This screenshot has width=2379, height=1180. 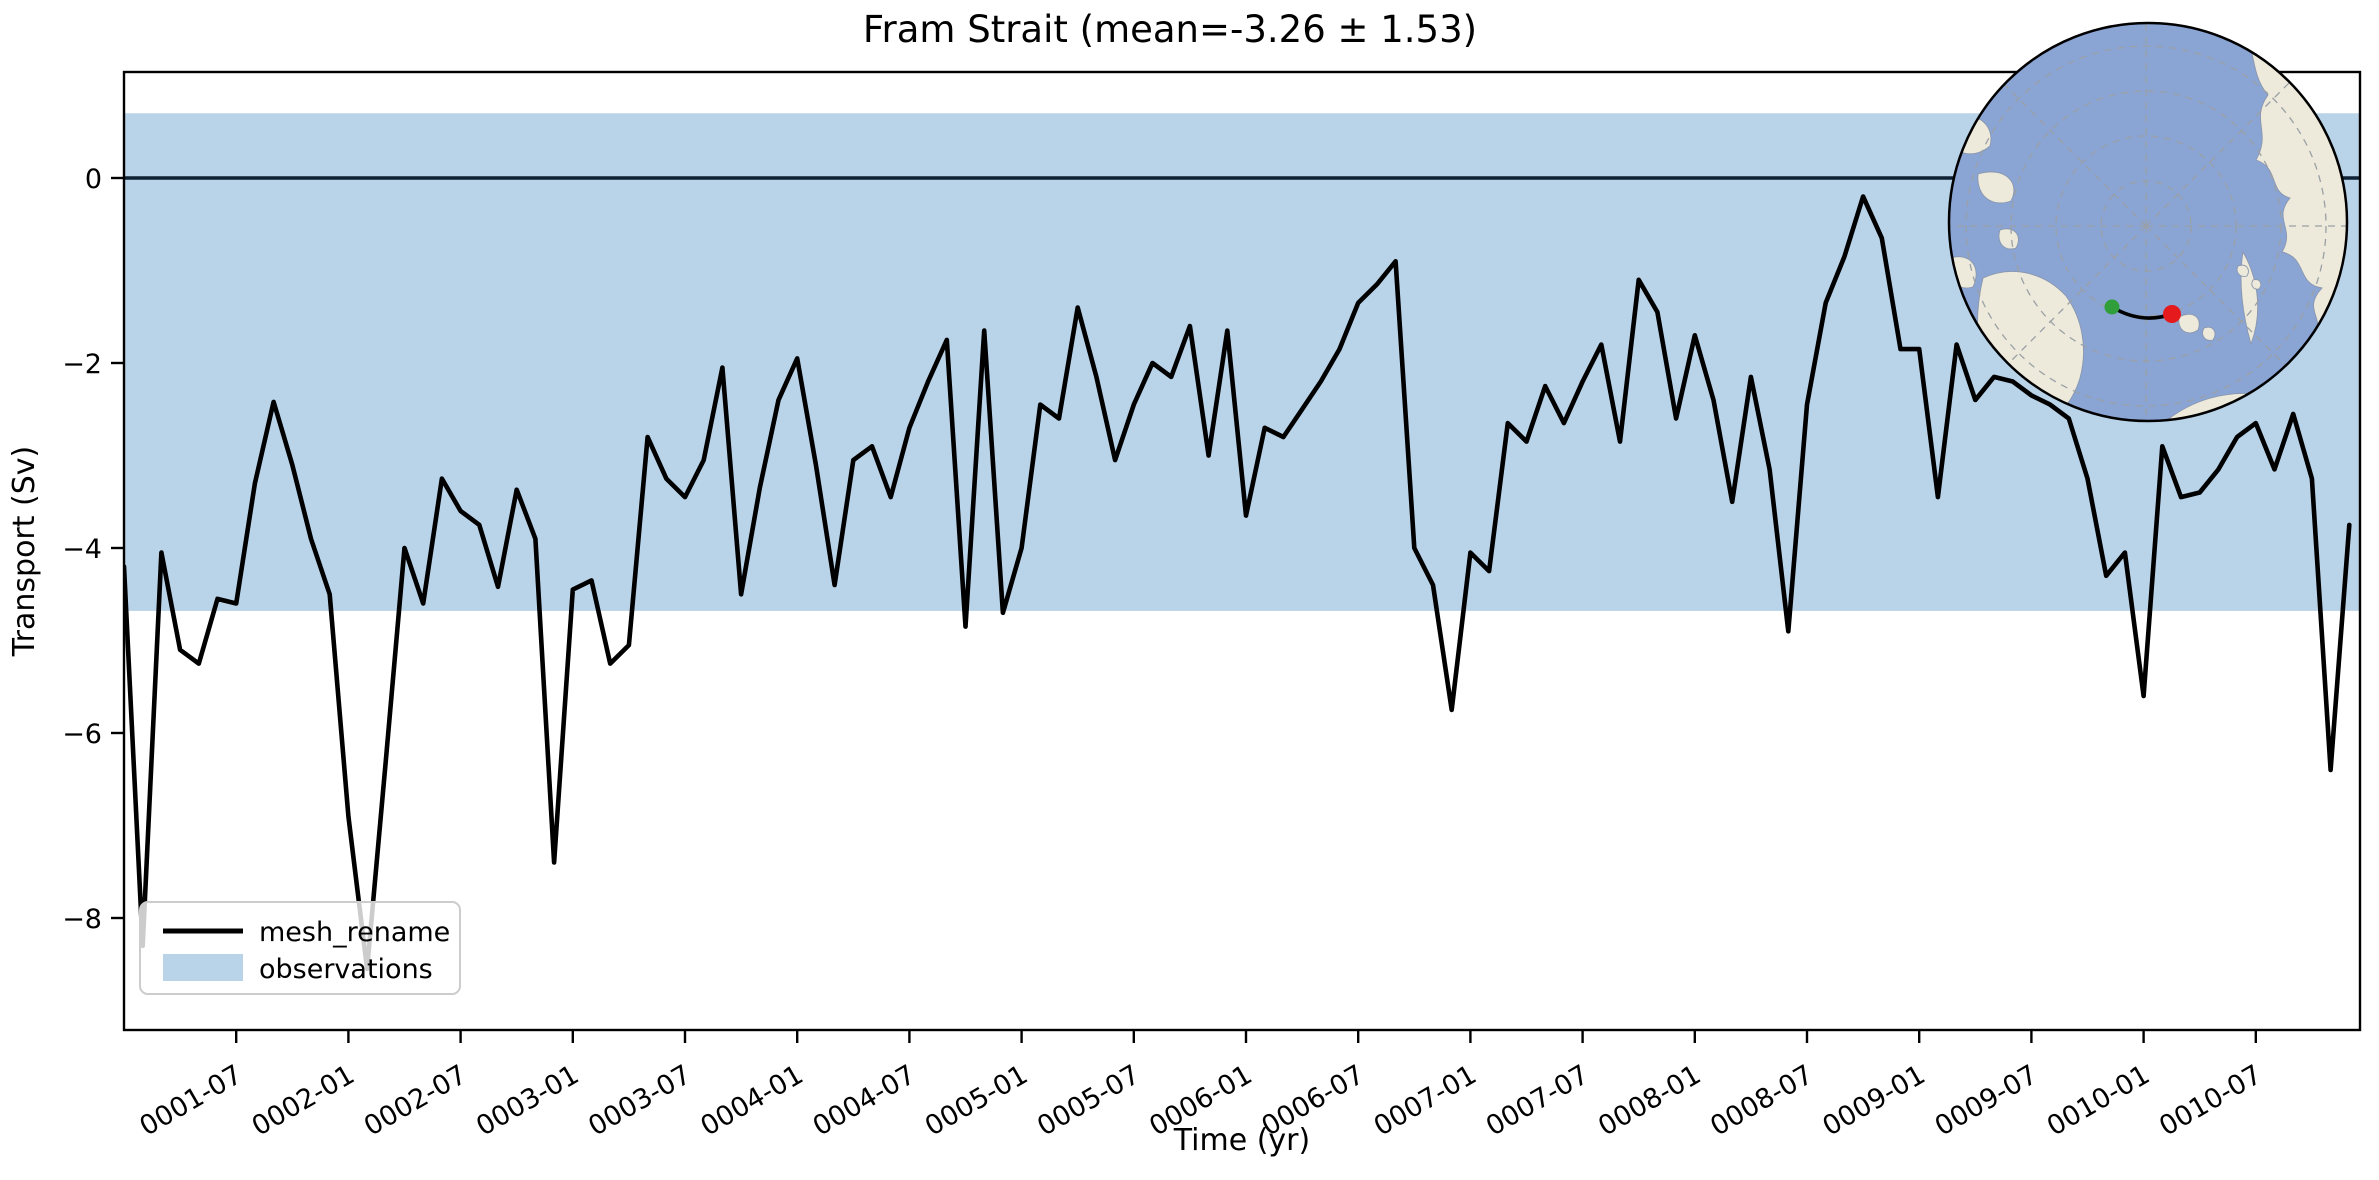 I want to click on x-tick-label: 0007-01, so click(x=1425, y=1100).